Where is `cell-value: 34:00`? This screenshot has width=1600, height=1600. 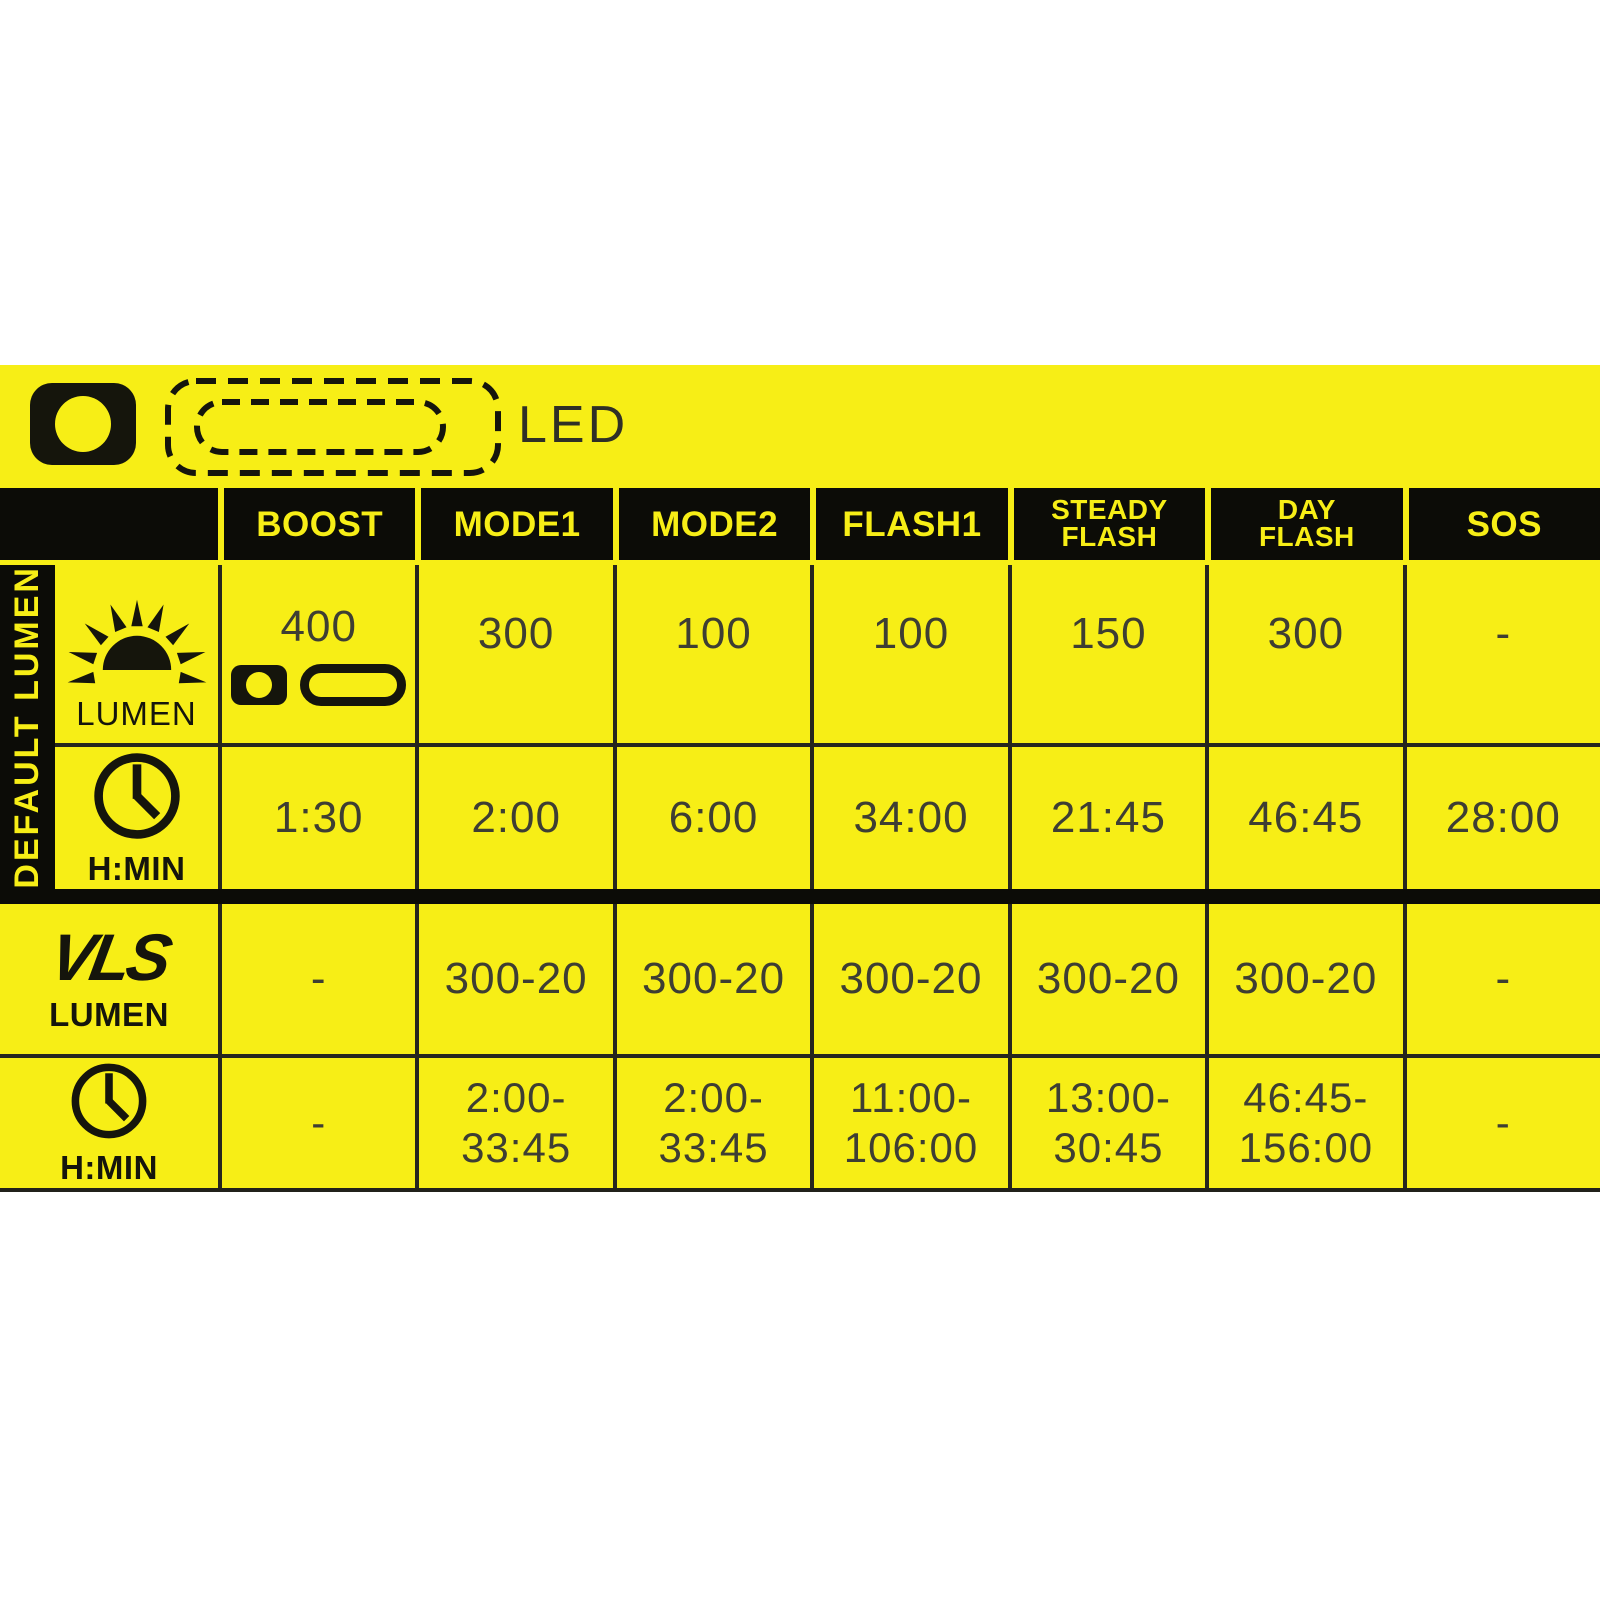 cell-value: 34:00 is located at coordinates (911, 817).